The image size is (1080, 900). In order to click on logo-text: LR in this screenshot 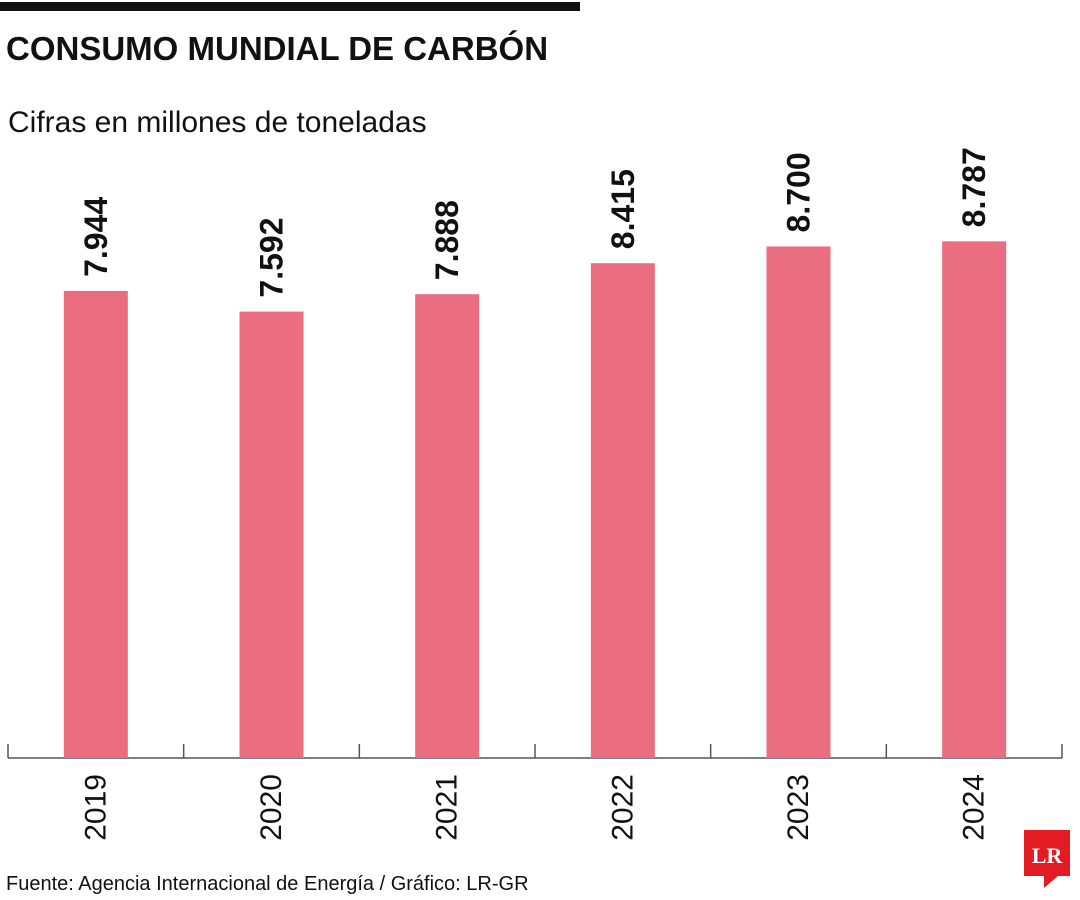, I will do `click(1048, 855)`.